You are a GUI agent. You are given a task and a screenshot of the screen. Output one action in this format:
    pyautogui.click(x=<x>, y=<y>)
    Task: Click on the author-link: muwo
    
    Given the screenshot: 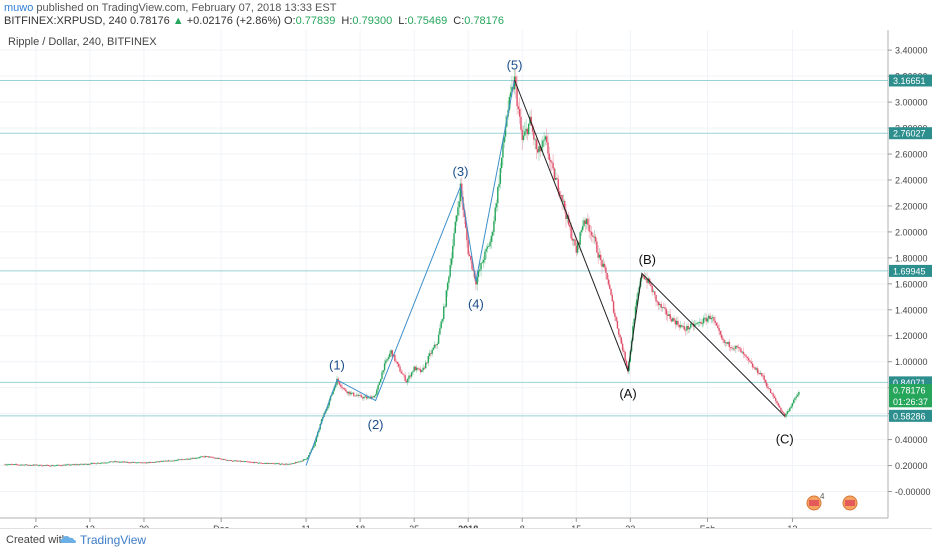 What is the action you would take?
    pyautogui.click(x=19, y=8)
    